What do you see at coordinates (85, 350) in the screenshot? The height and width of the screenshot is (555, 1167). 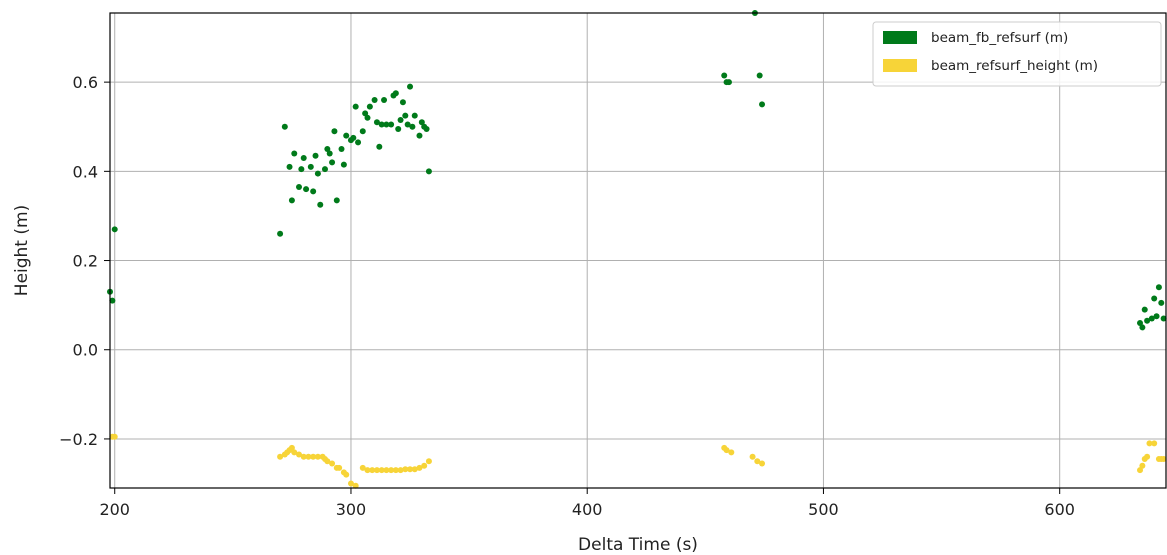 I see `y-tick-label: 0.0` at bounding box center [85, 350].